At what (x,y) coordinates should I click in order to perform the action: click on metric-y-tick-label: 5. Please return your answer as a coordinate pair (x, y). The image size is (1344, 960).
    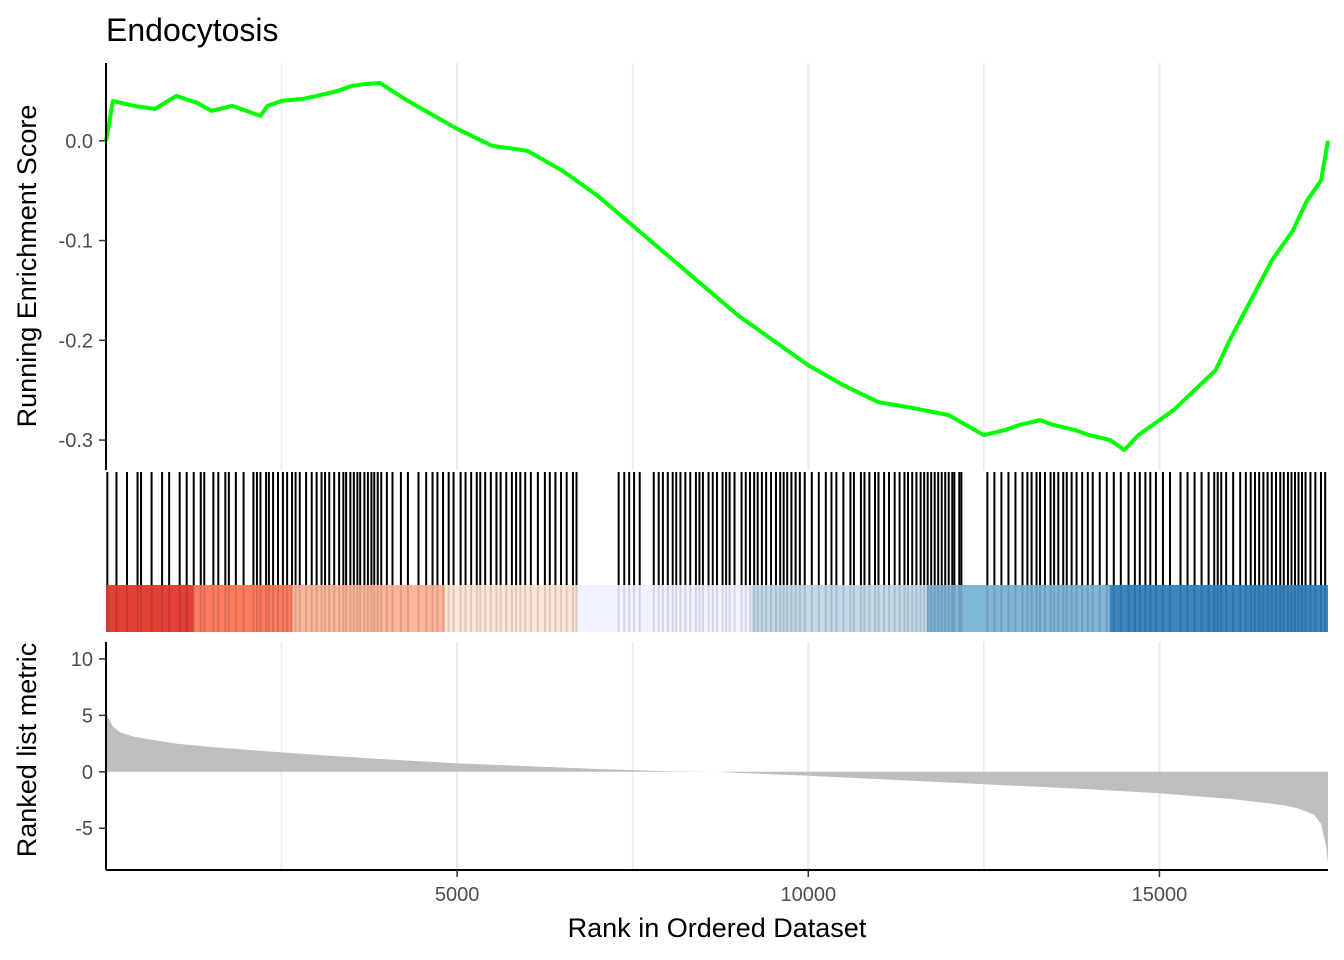
    Looking at the image, I should click on (87, 716).